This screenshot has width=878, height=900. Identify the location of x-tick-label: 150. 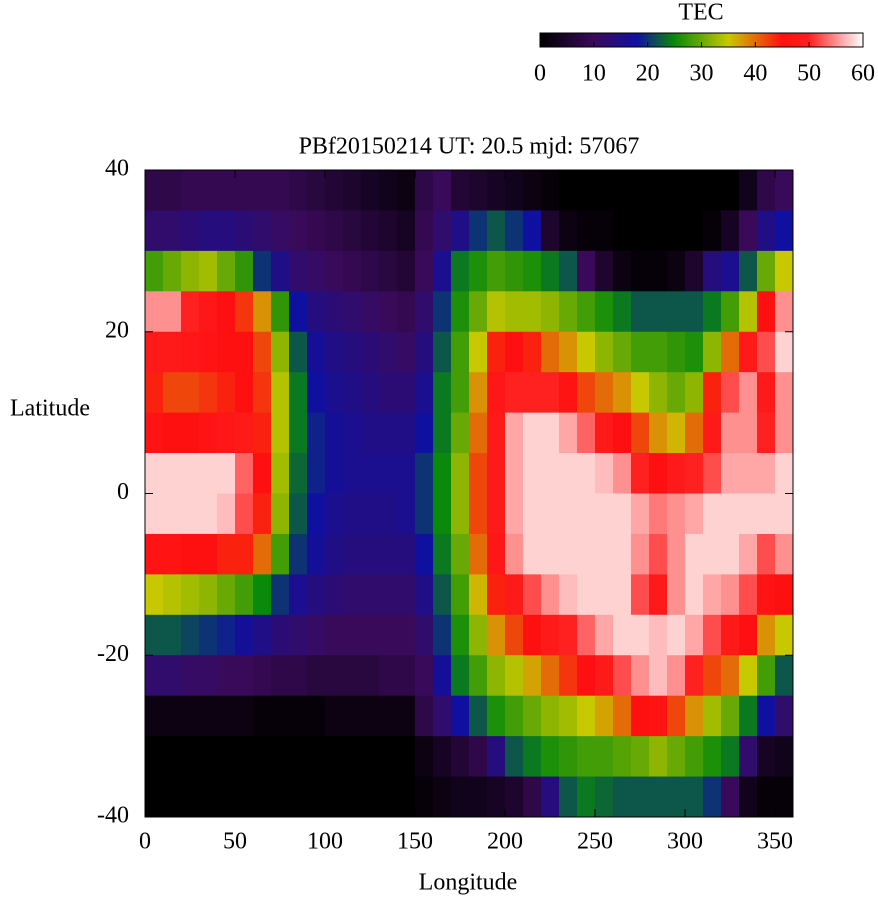
(415, 842).